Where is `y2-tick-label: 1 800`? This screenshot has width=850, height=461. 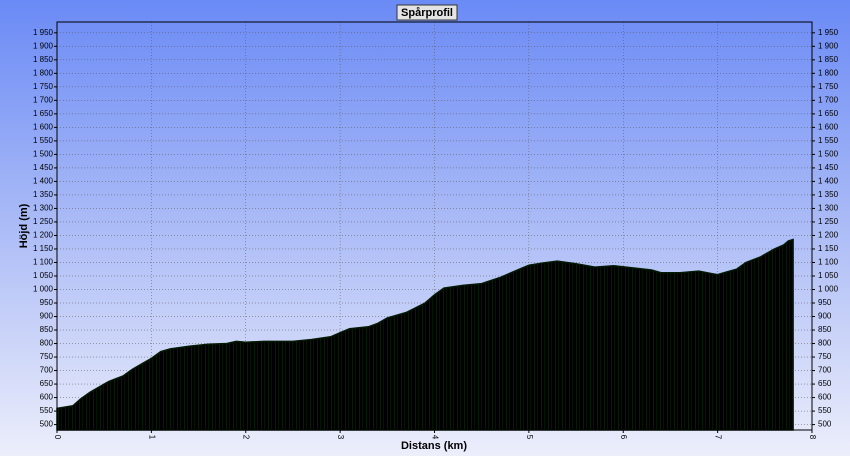 y2-tick-label: 1 800 is located at coordinates (828, 72).